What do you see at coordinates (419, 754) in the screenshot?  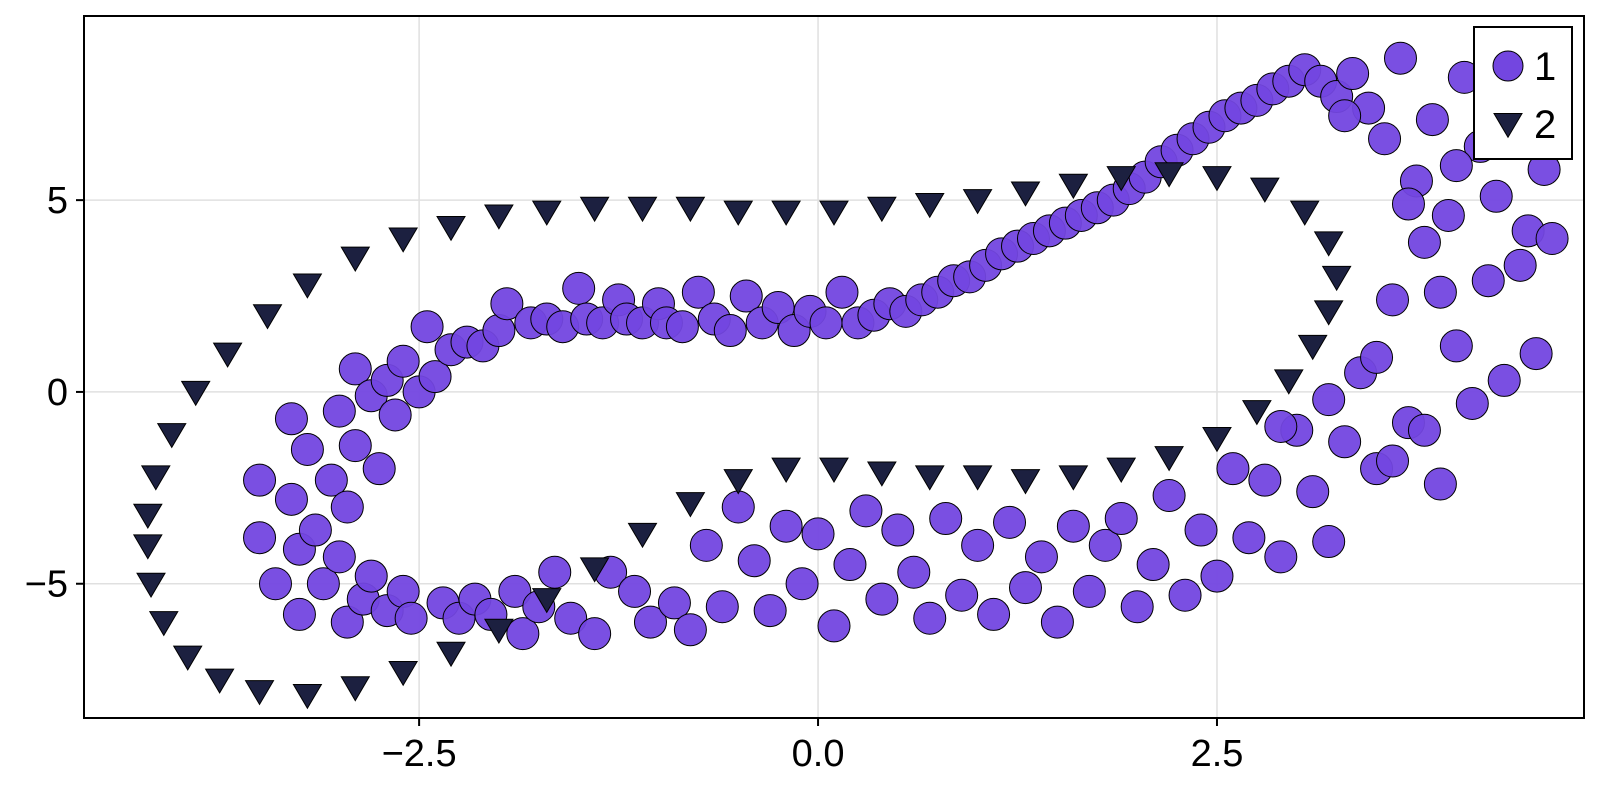 I see `x-tick-label-0: −2.5` at bounding box center [419, 754].